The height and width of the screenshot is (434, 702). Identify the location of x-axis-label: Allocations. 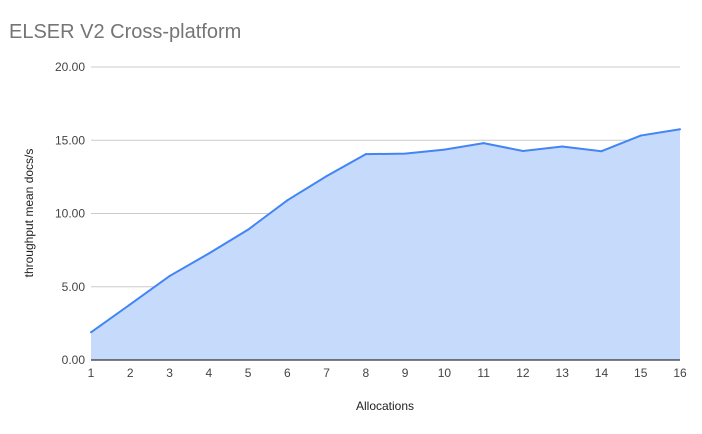
(385, 406).